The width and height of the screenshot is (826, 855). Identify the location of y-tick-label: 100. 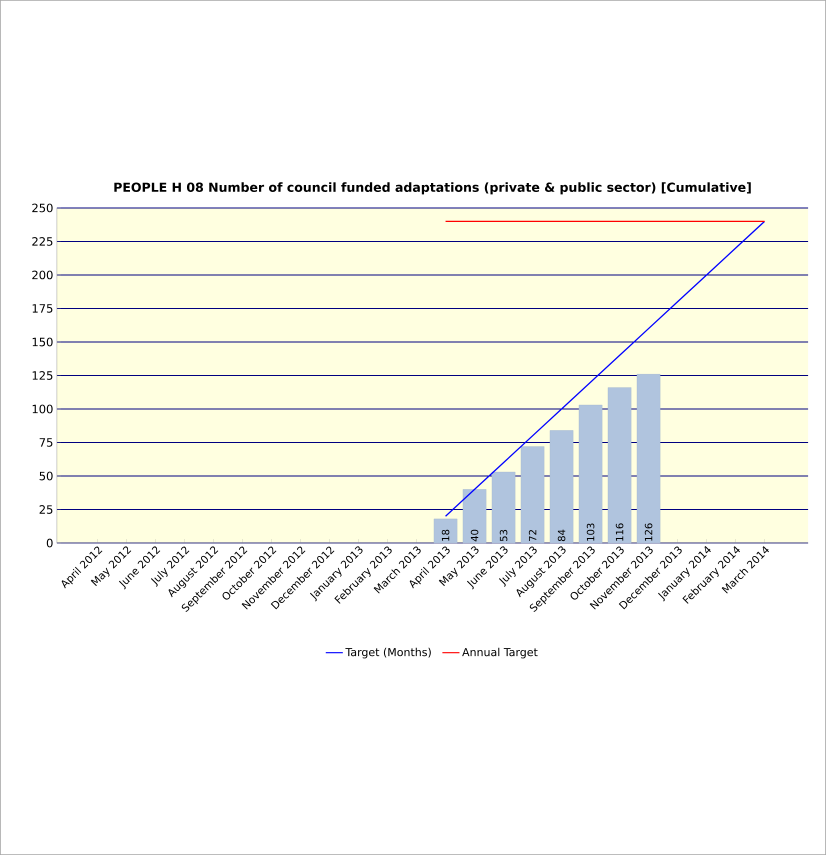
(42, 409).